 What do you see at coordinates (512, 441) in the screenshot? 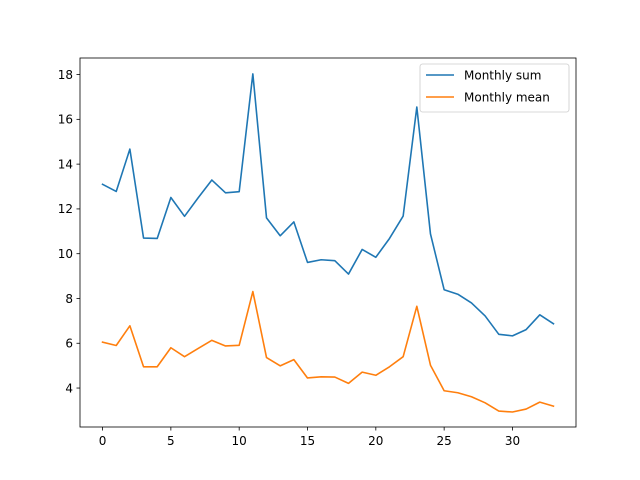
I see `x-tick-label: 30` at bounding box center [512, 441].